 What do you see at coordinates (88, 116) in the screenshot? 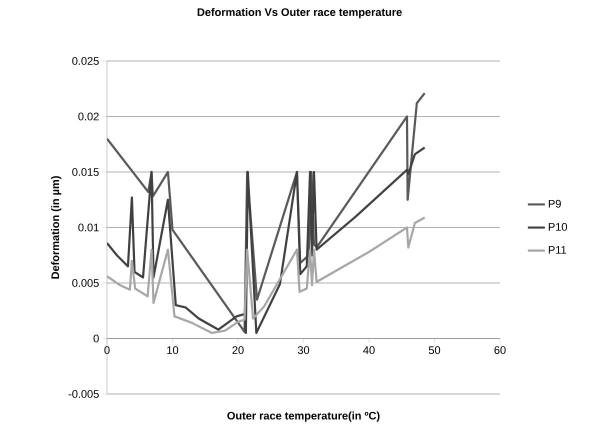
I see `y-tick-label: 0.02` at bounding box center [88, 116].